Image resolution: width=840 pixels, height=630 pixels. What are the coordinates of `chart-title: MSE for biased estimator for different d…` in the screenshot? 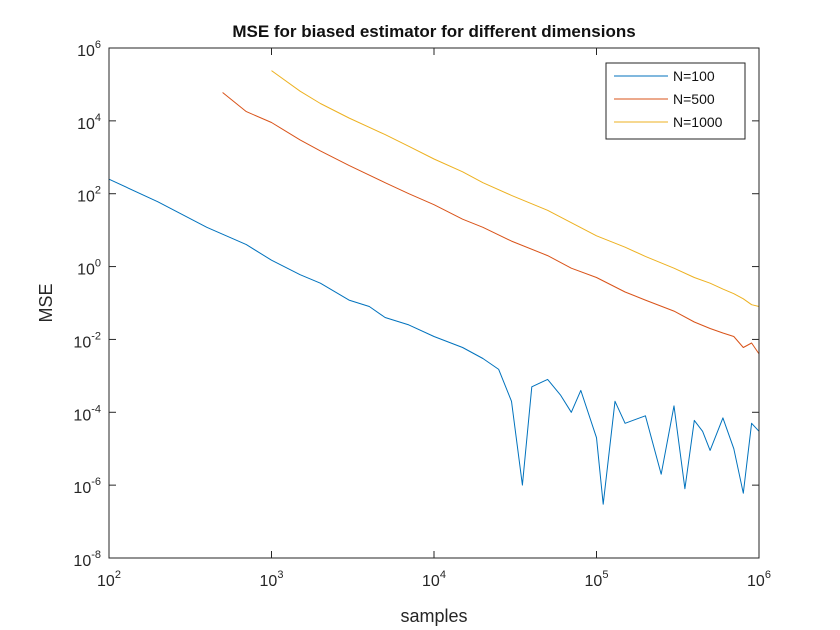 It's located at (433, 31).